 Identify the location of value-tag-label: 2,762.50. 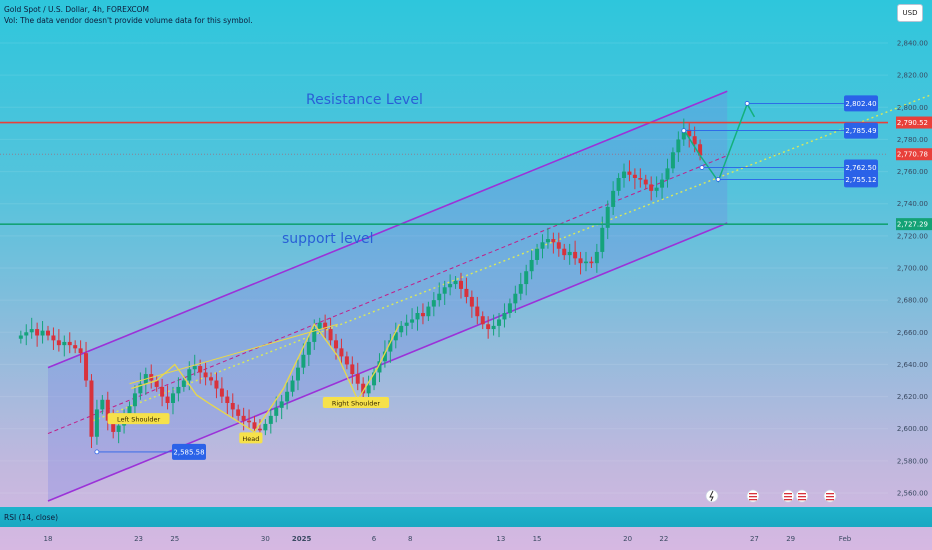
(860, 168).